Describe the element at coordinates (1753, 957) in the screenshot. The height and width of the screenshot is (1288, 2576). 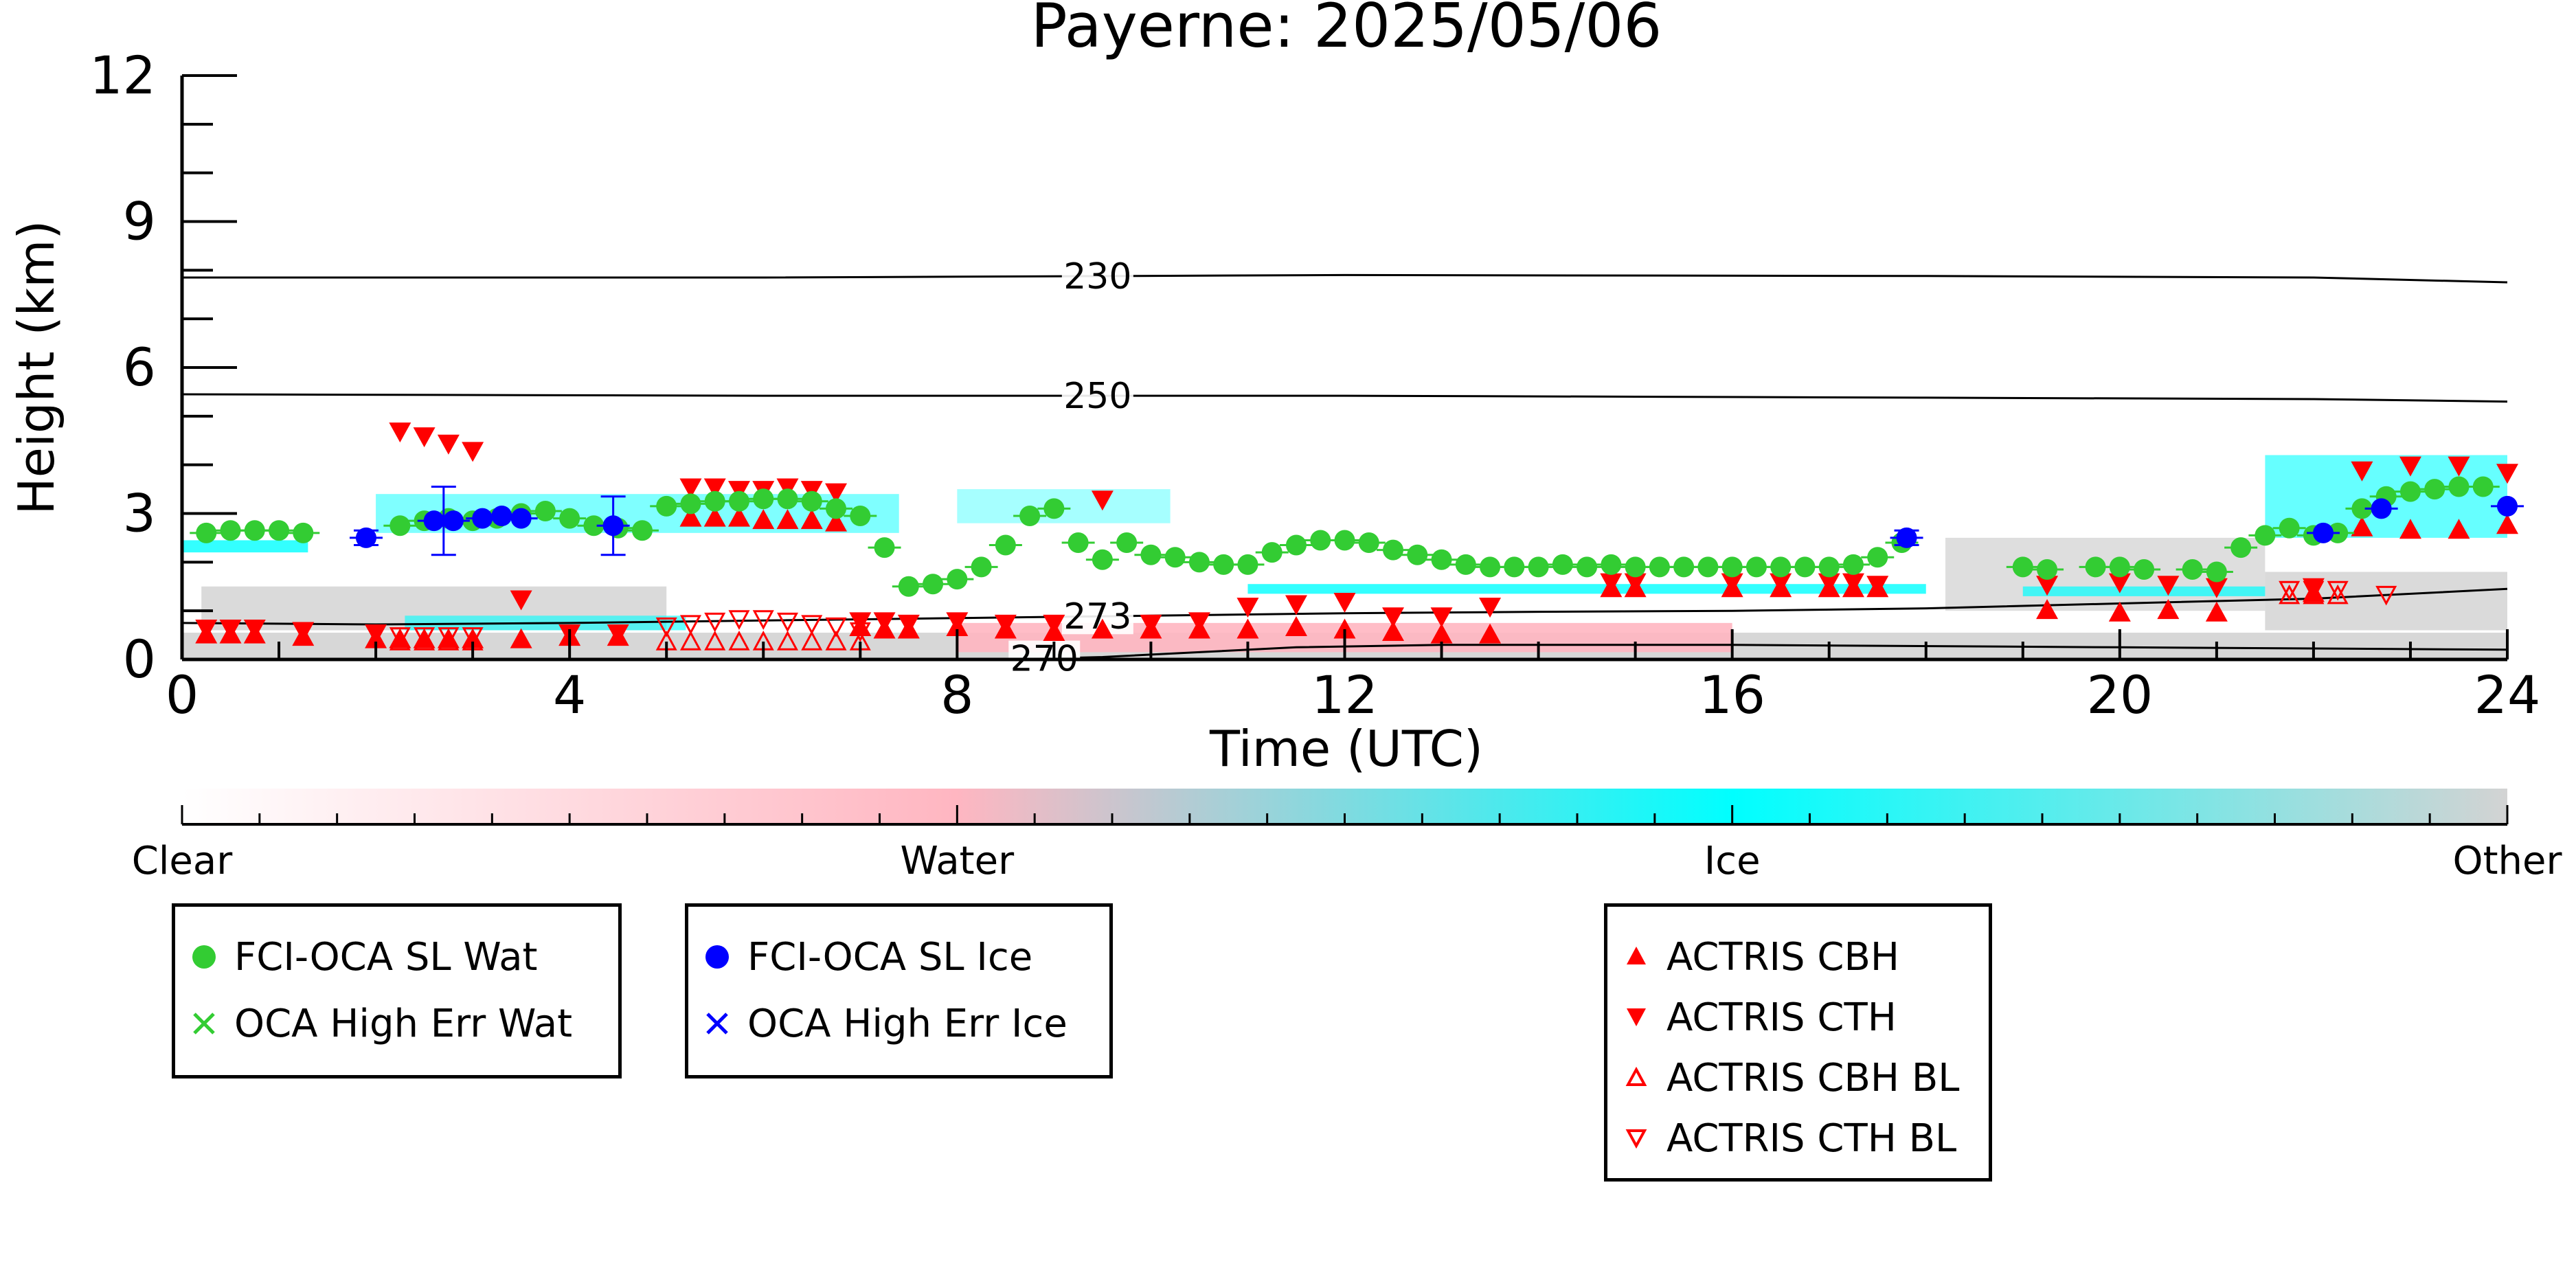
I see `legend-item: ACTRIS CBH` at that location.